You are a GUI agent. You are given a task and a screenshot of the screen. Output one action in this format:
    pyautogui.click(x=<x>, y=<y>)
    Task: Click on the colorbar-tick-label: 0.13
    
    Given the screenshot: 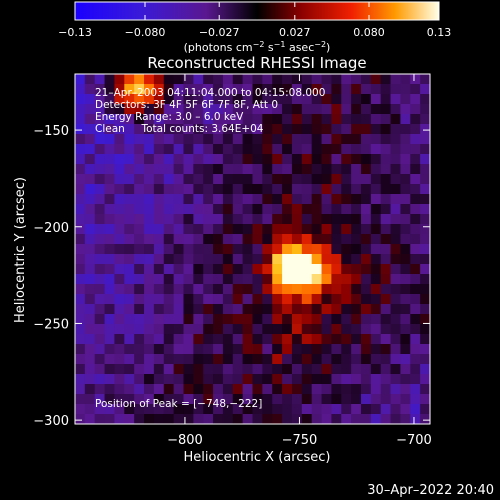 What is the action you would take?
    pyautogui.click(x=439, y=32)
    